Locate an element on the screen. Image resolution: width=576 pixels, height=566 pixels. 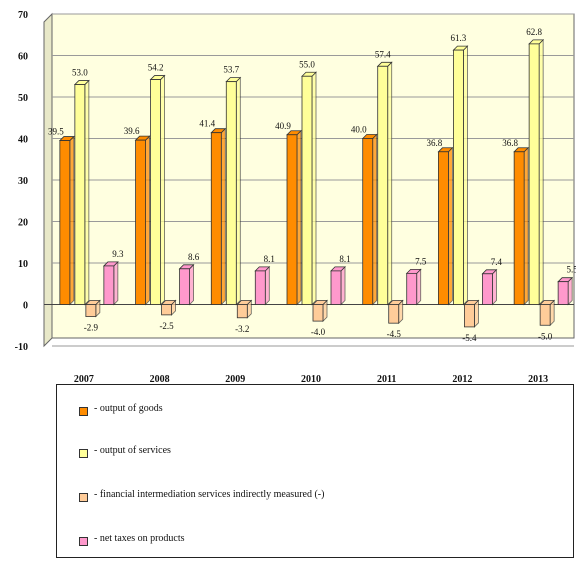
y-tick-label: 60 is located at coordinates (23, 57).